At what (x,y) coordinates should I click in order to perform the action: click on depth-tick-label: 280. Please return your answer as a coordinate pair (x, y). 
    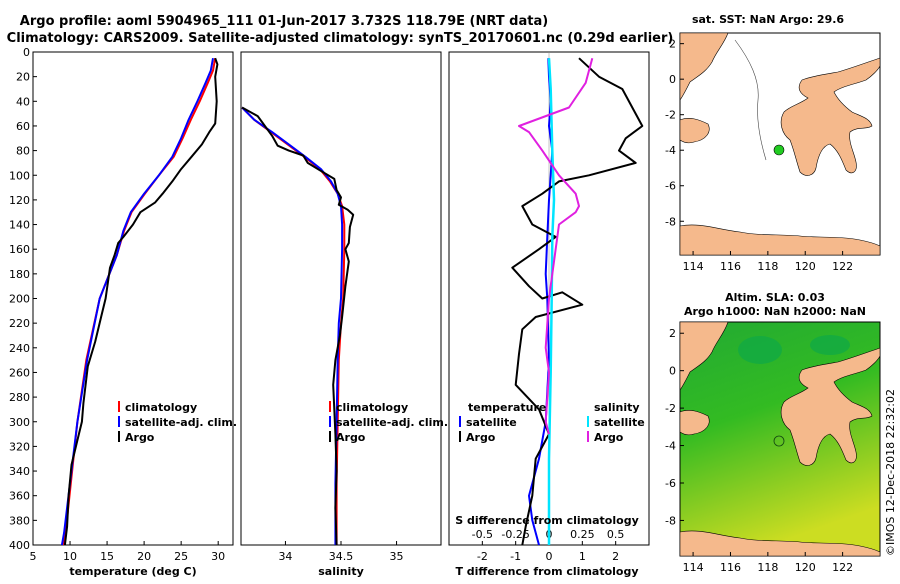
    Looking at the image, I should click on (19, 397).